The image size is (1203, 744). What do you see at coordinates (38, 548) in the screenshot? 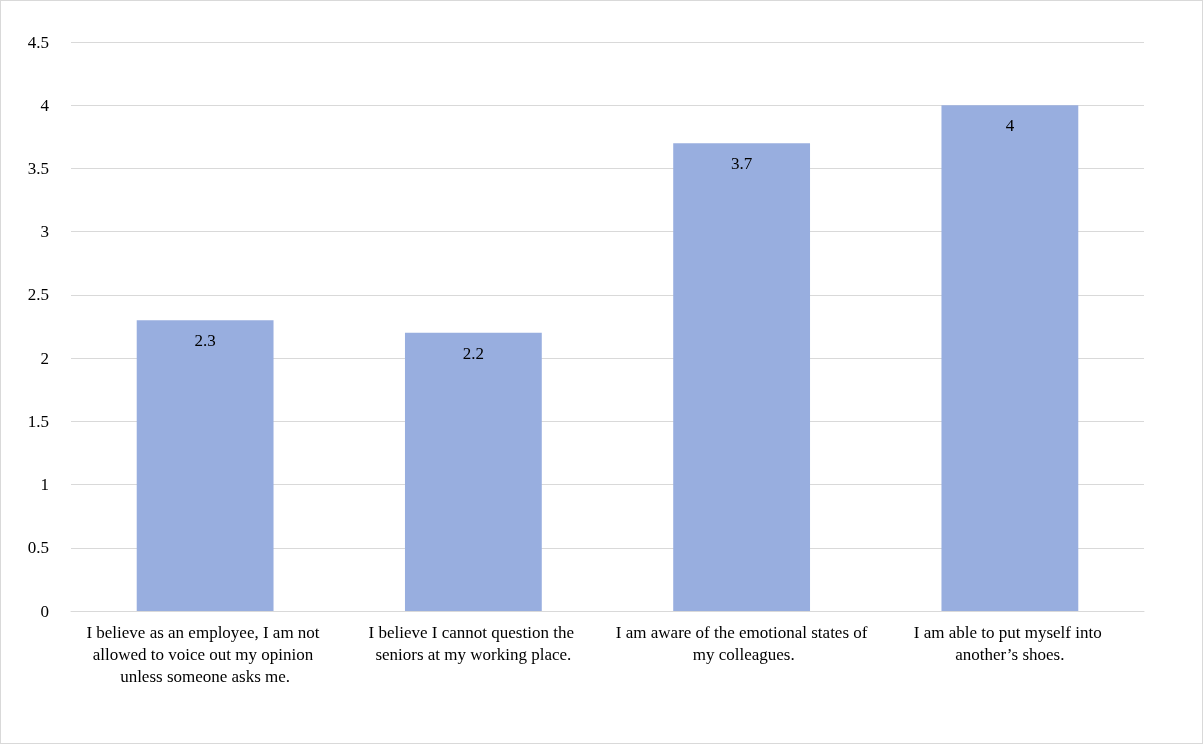
I see `y-tick-label: 0.5` at bounding box center [38, 548].